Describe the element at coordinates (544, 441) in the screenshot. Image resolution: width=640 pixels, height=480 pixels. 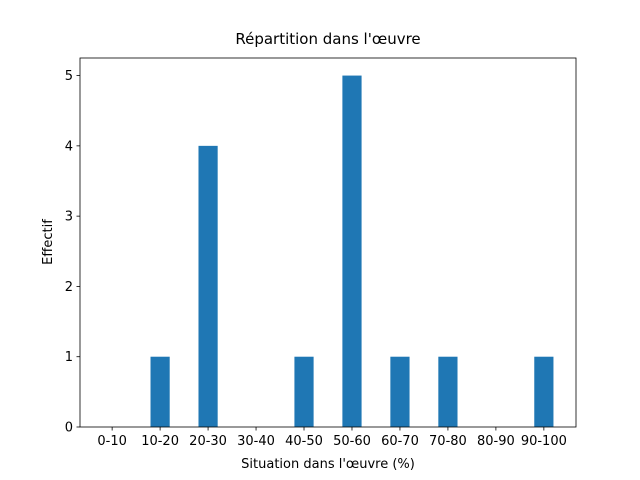
I see `x-tick-label: 90-100` at that location.